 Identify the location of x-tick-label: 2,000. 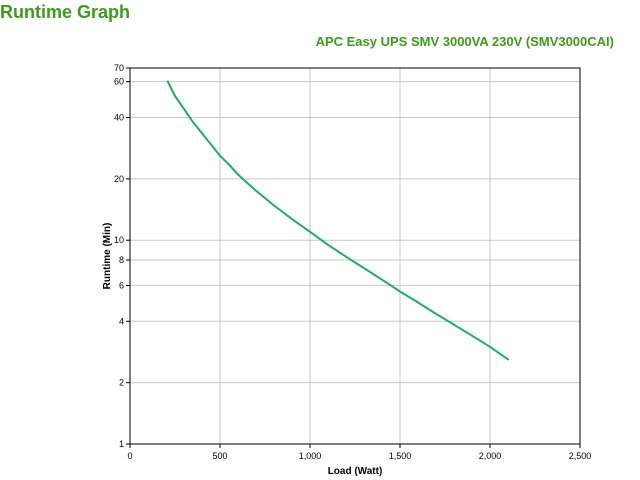
(490, 456).